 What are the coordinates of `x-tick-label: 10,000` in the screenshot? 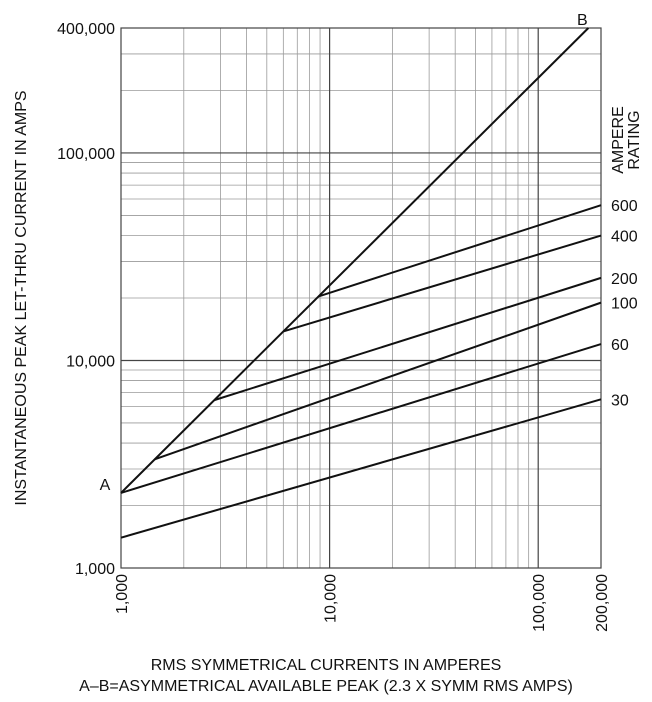 It's located at (331, 598).